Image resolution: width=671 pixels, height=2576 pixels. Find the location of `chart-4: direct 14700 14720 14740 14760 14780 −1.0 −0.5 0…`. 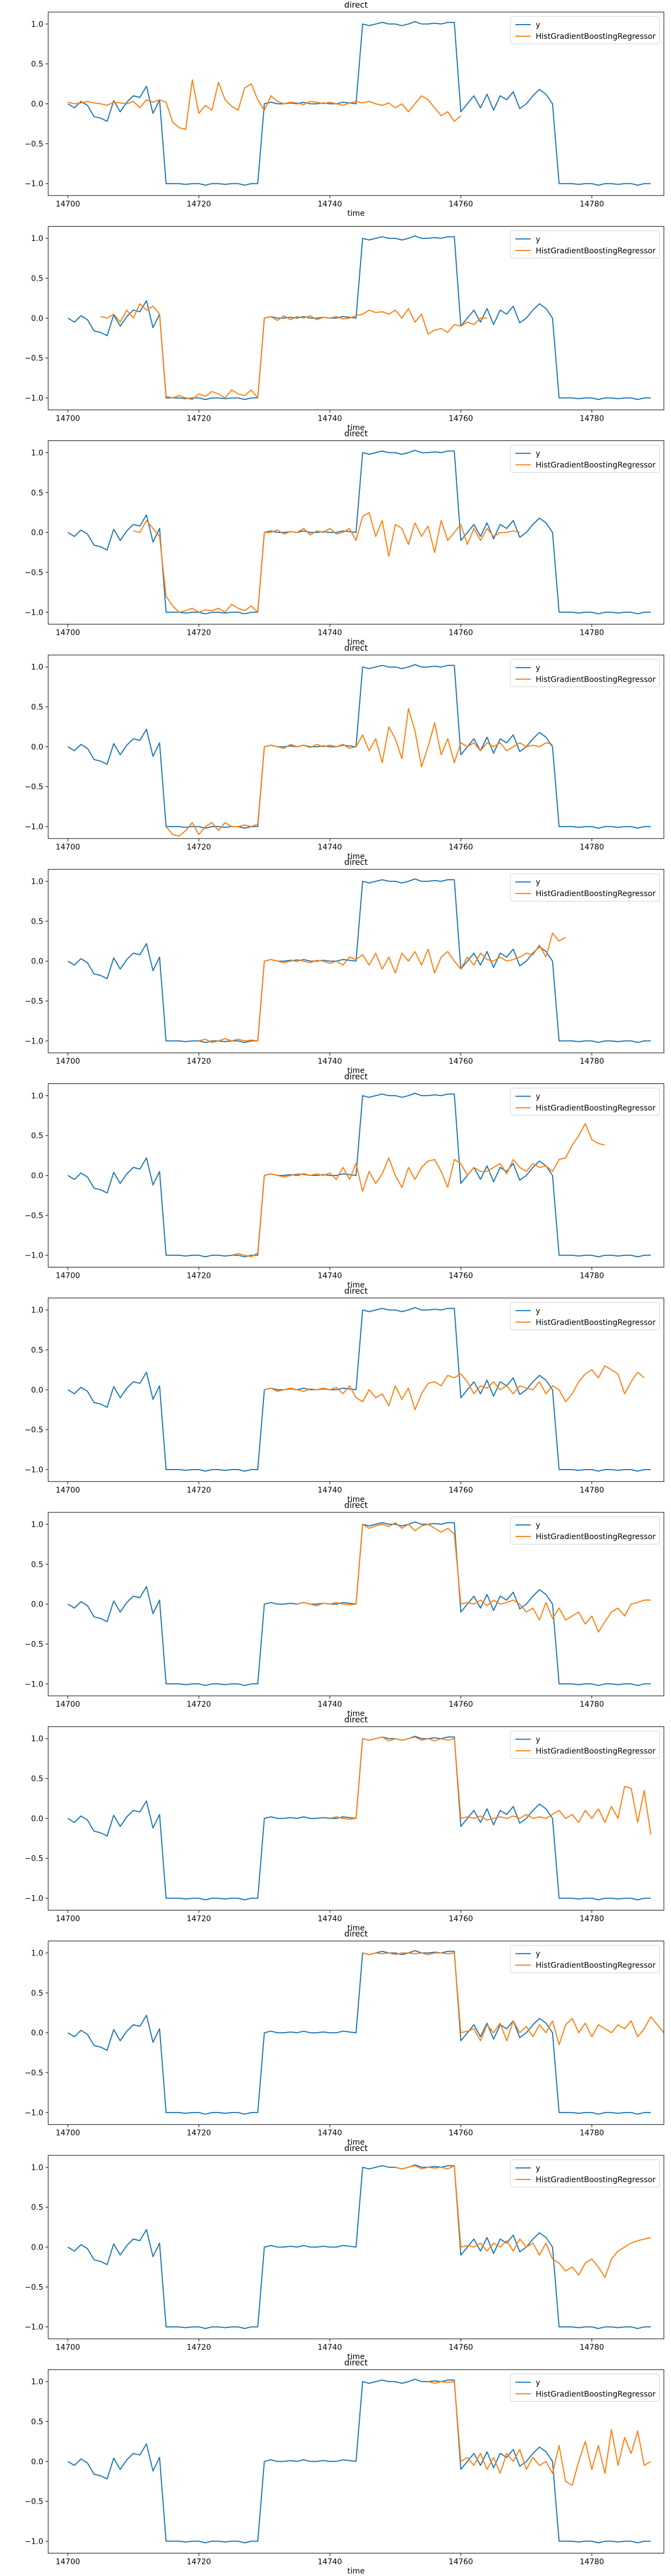

chart-4: direct 14700 14720 14740 14760 14780 −1.0 −0.5 0… is located at coordinates (344, 752).